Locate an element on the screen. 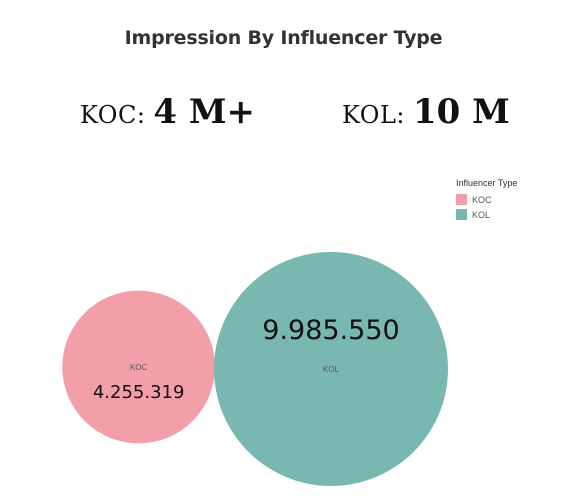 This screenshot has height=499, width=567. bubble-koc is located at coordinates (138, 367).